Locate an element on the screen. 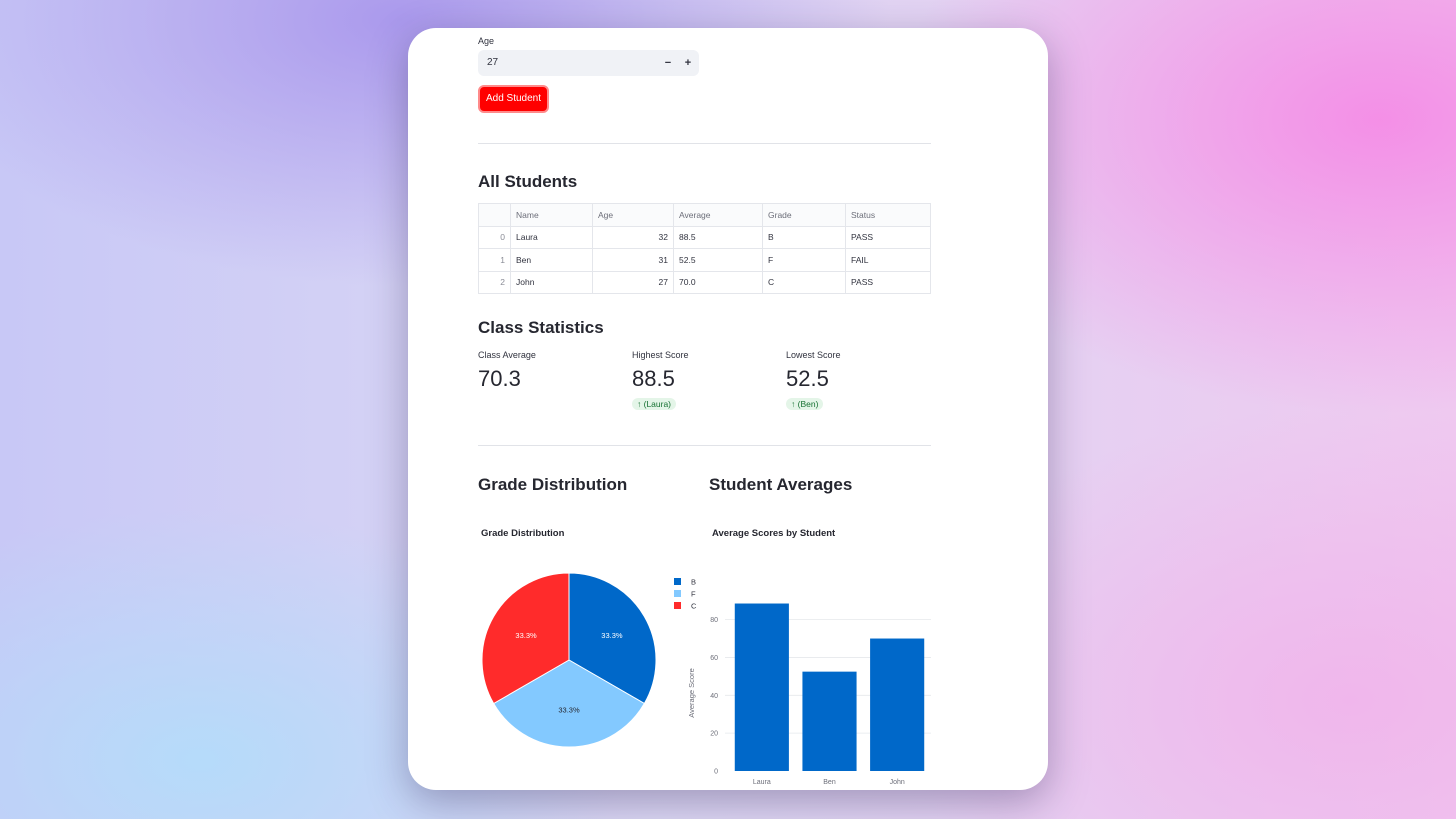 Image resolution: width=1456 pixels, height=819 pixels. age-label: Age is located at coordinates (486, 41).